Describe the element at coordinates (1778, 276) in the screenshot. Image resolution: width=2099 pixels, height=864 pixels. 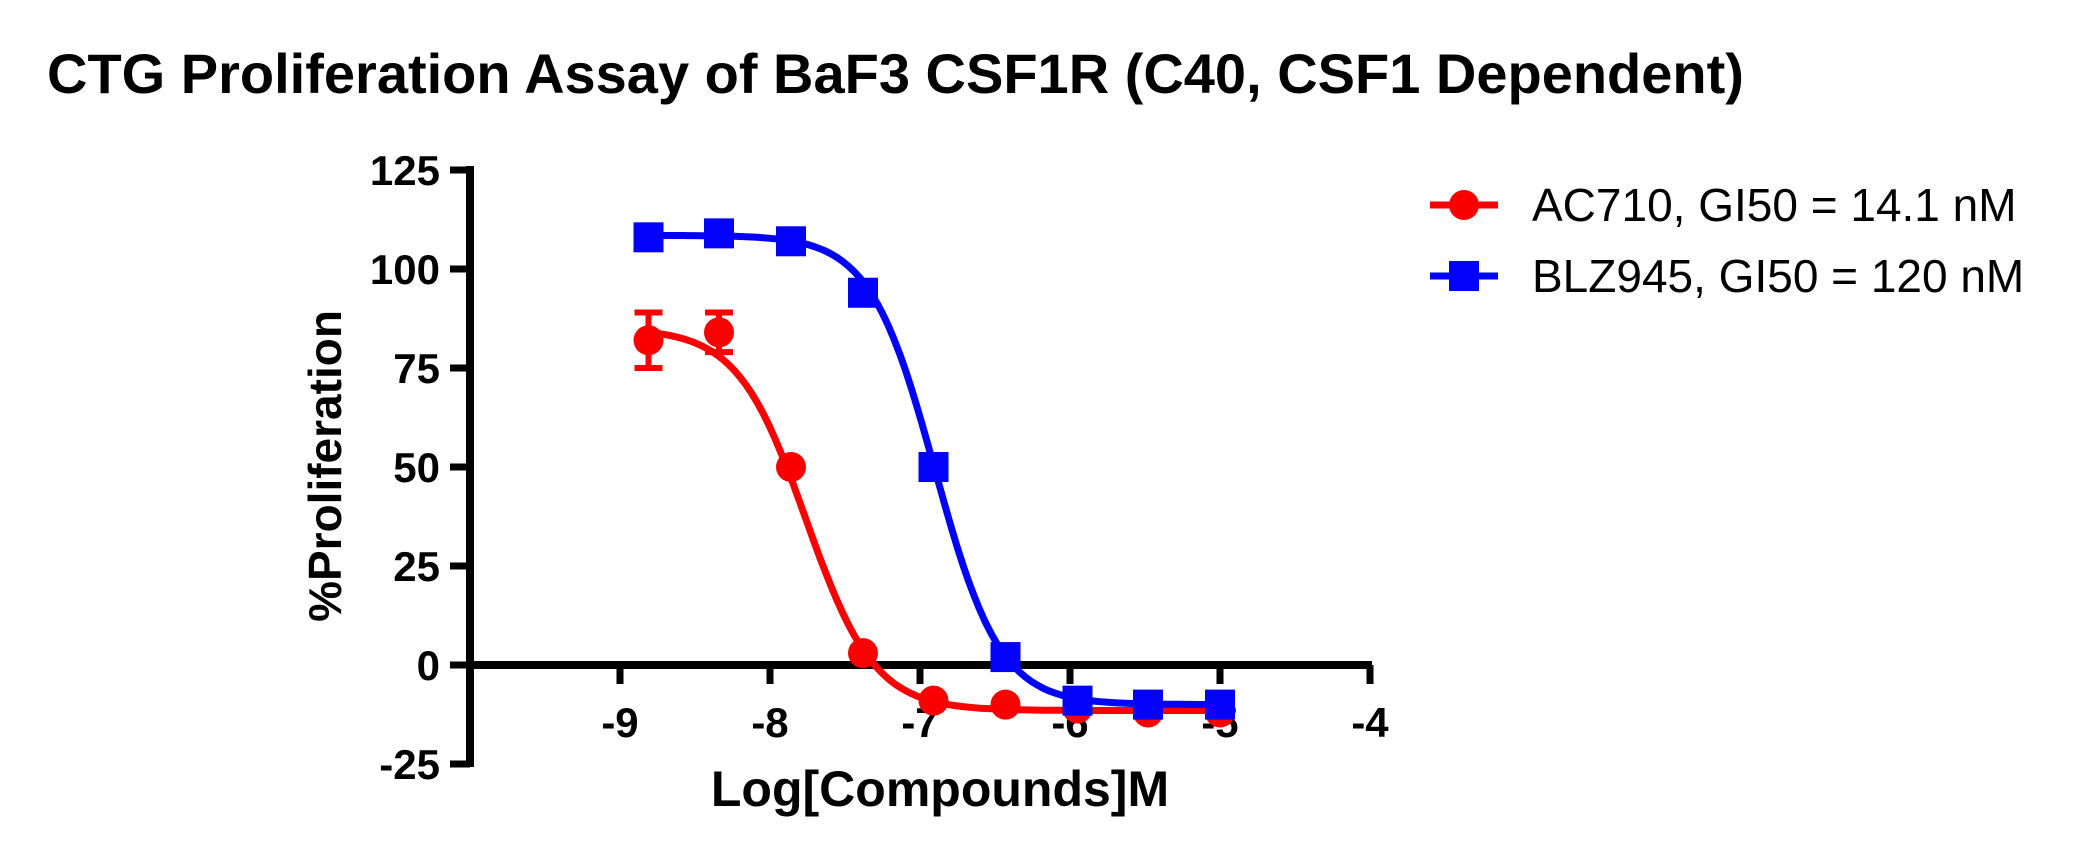
I see `legend-label: BLZ945, GI50 = 120 nM` at that location.